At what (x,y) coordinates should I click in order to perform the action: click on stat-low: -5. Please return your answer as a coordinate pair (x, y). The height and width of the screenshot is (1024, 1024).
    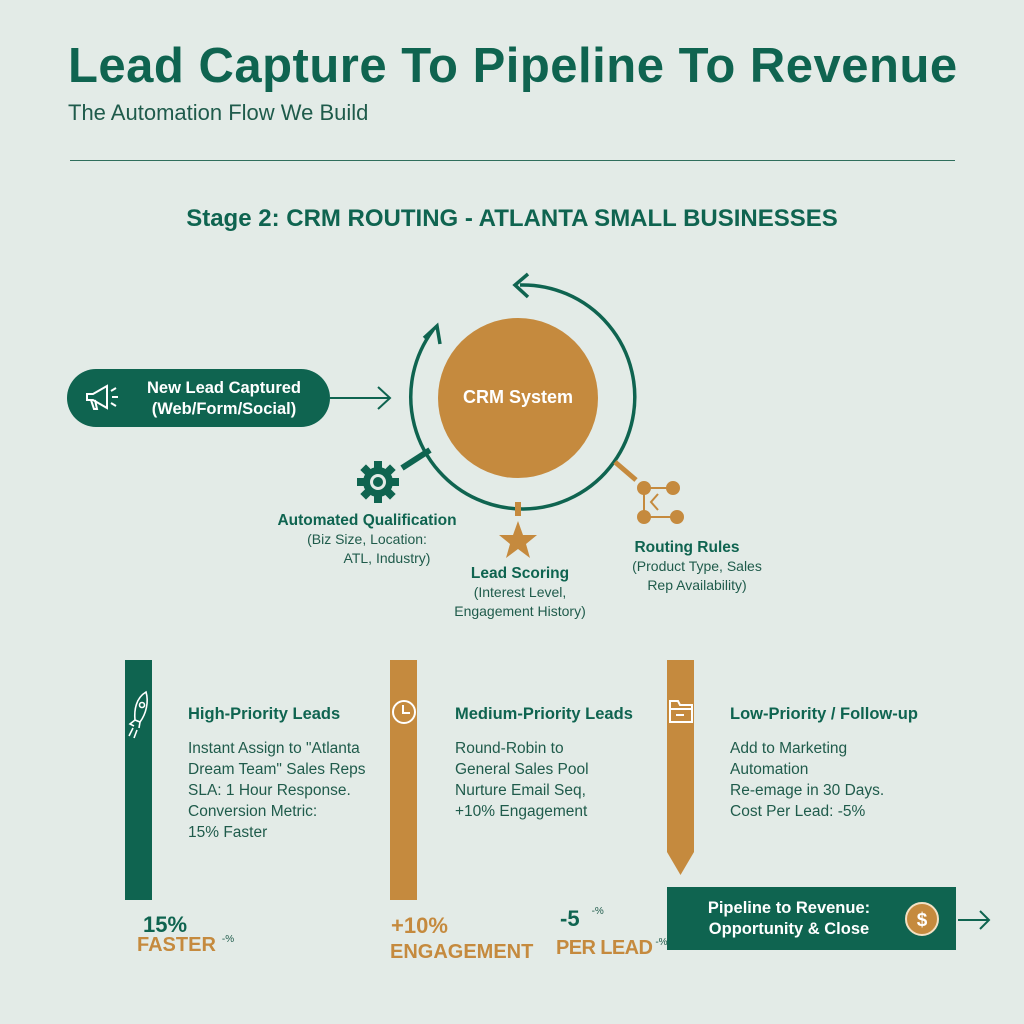
    Looking at the image, I should click on (570, 918).